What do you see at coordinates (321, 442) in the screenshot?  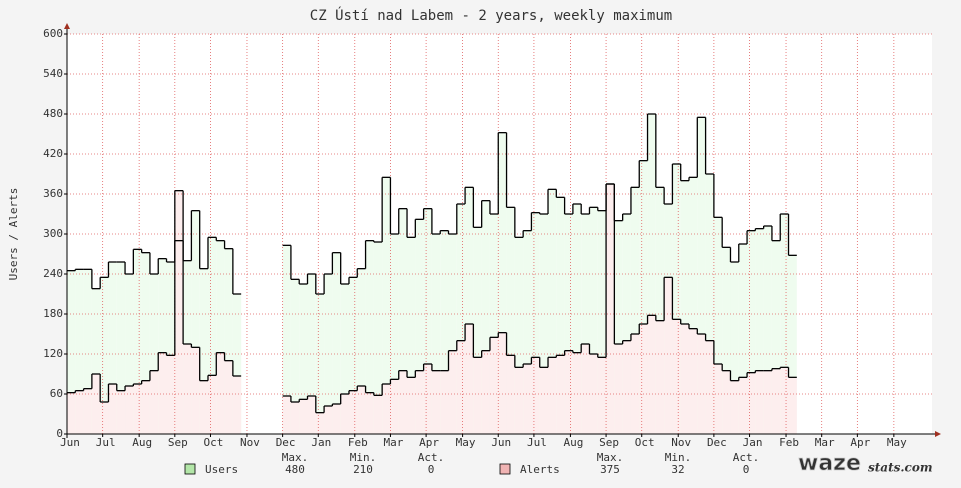 I see `x-tick-label: Jan` at bounding box center [321, 442].